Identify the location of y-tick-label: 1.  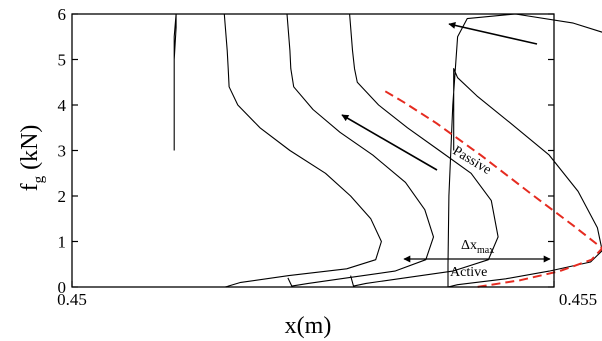
(62, 242).